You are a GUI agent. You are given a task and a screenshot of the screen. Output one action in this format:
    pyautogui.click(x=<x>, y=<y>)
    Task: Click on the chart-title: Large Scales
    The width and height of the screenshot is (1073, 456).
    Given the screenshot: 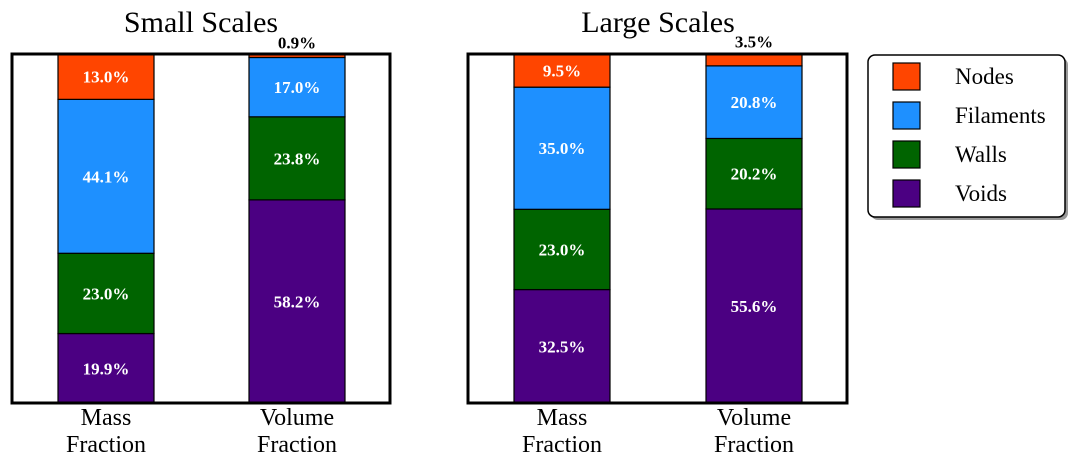 What is the action you would take?
    pyautogui.click(x=658, y=22)
    